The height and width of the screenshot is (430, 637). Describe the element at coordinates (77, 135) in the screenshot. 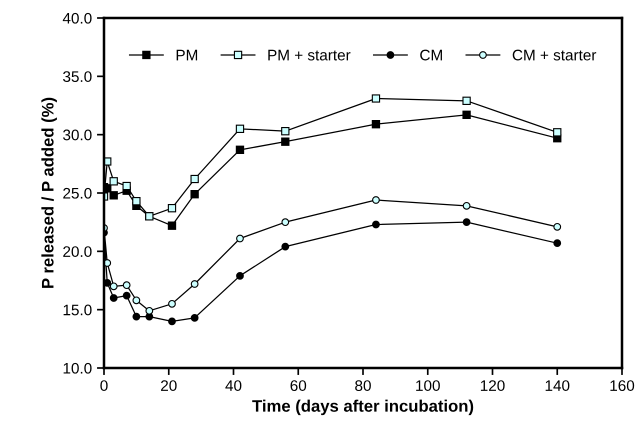

I see `y-tick-label: 30.0` at that location.